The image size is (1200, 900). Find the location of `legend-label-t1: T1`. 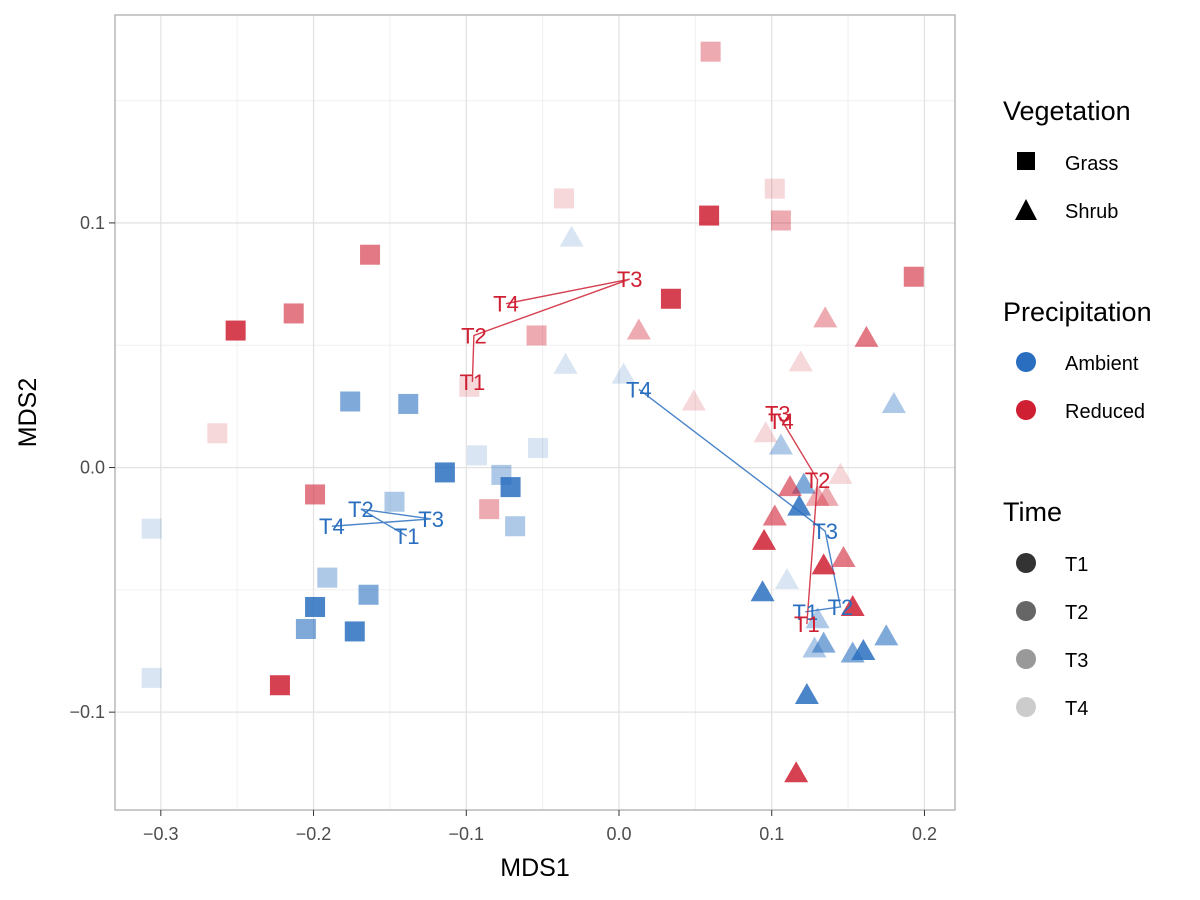

legend-label-t1: T1 is located at coordinates (1076, 565).